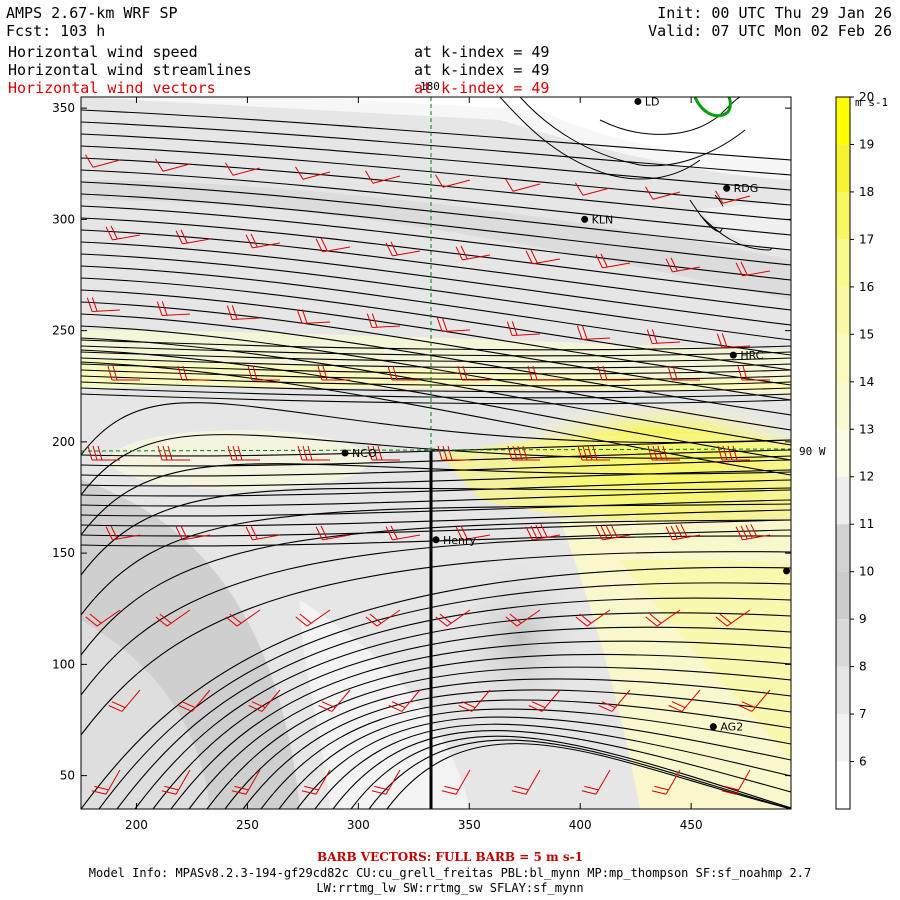 This screenshot has height=900, width=900. I want to click on station-label: HRC, so click(751, 355).